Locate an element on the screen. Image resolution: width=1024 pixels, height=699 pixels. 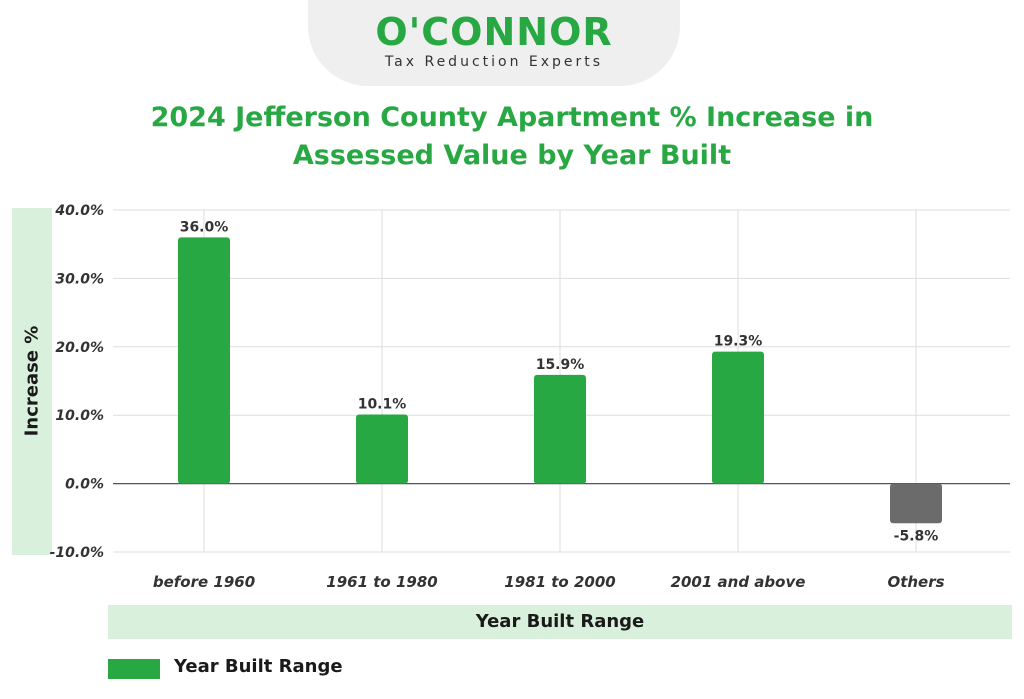
data-label: 10.1% is located at coordinates (382, 405).